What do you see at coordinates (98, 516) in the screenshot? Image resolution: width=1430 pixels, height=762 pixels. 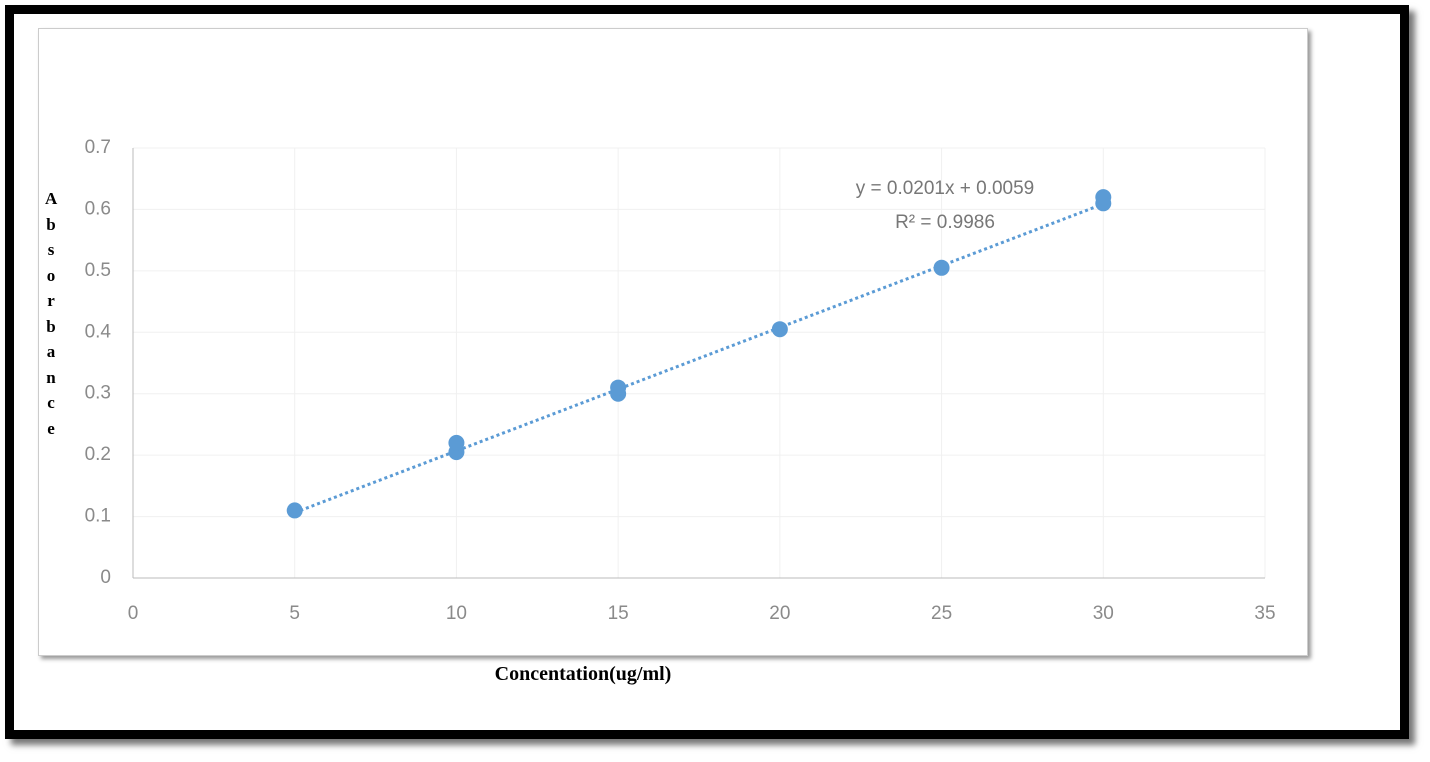 I see `y-tick-label: 0.1` at bounding box center [98, 516].